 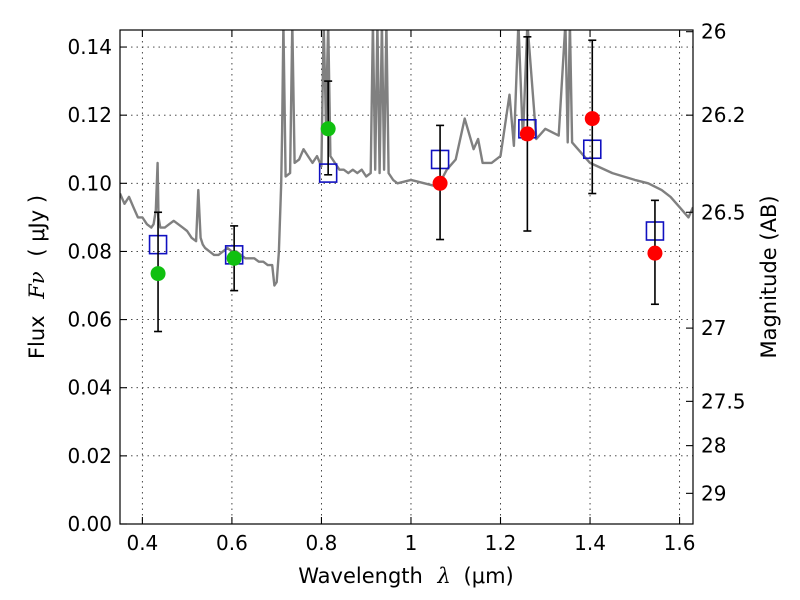 What do you see at coordinates (444, 576) in the screenshot?
I see `x-axis-label-symbol: λ` at bounding box center [444, 576].